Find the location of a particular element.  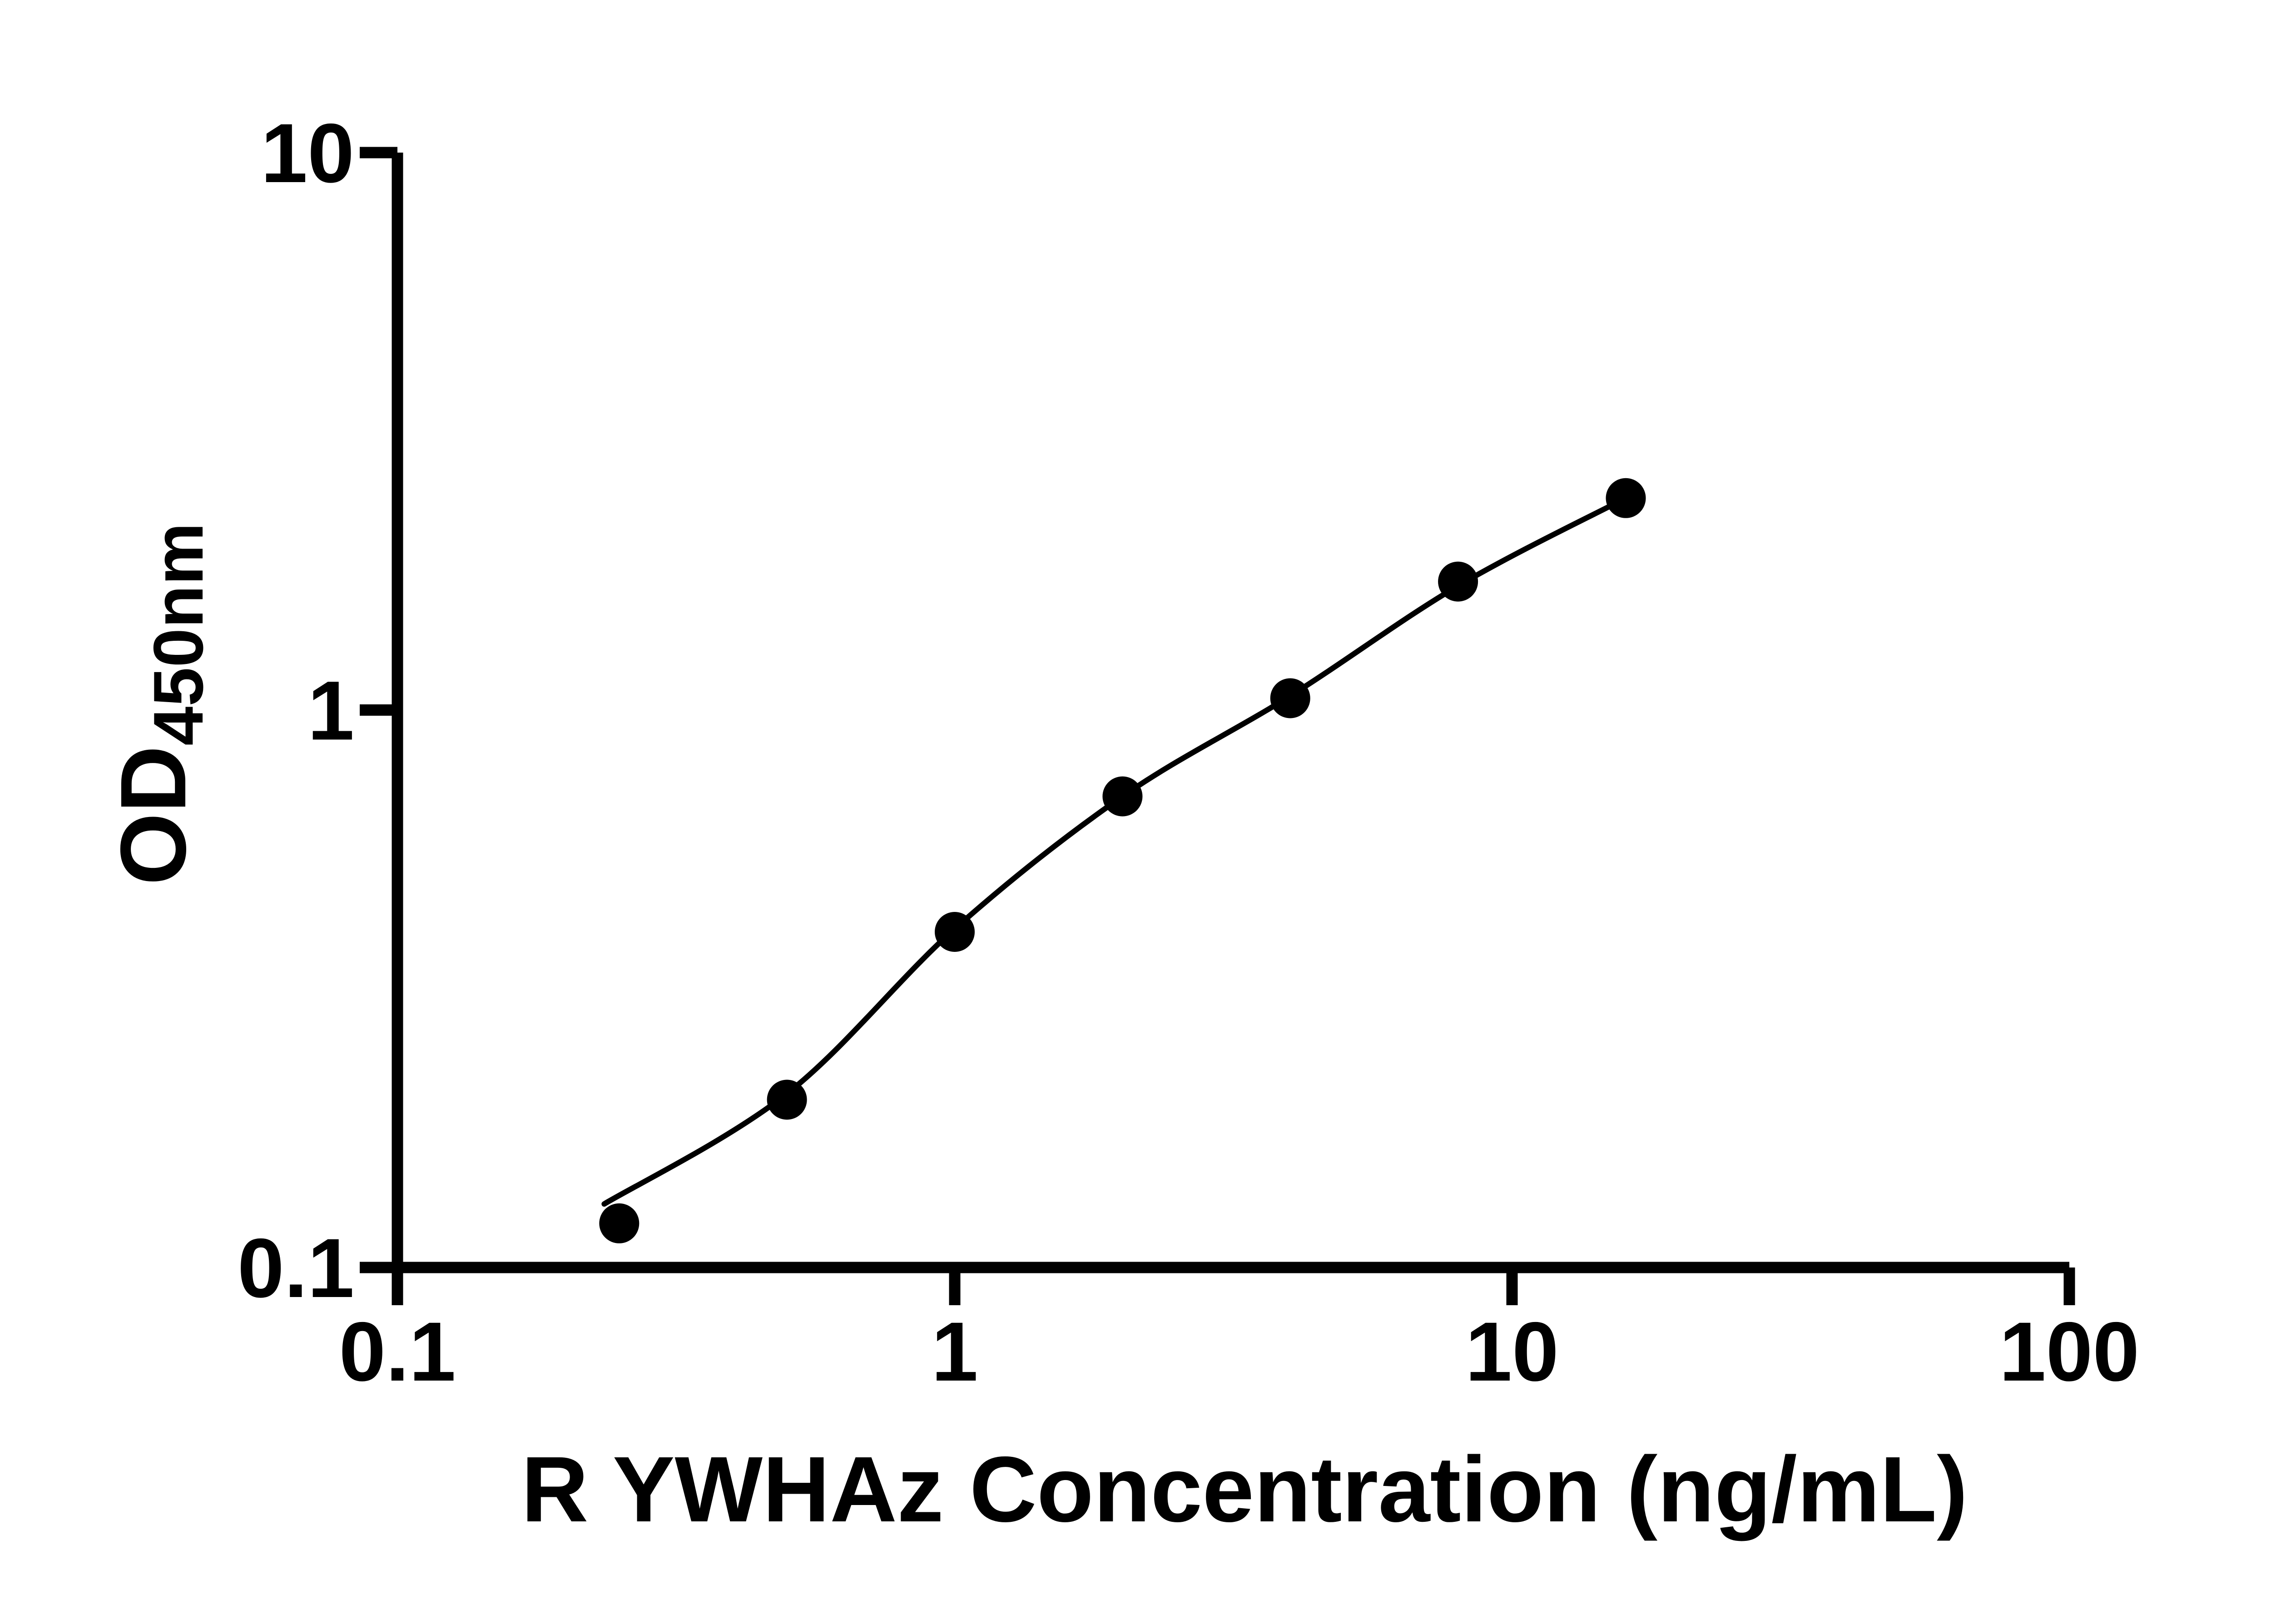

x-tick-label: 10 is located at coordinates (1512, 1352).